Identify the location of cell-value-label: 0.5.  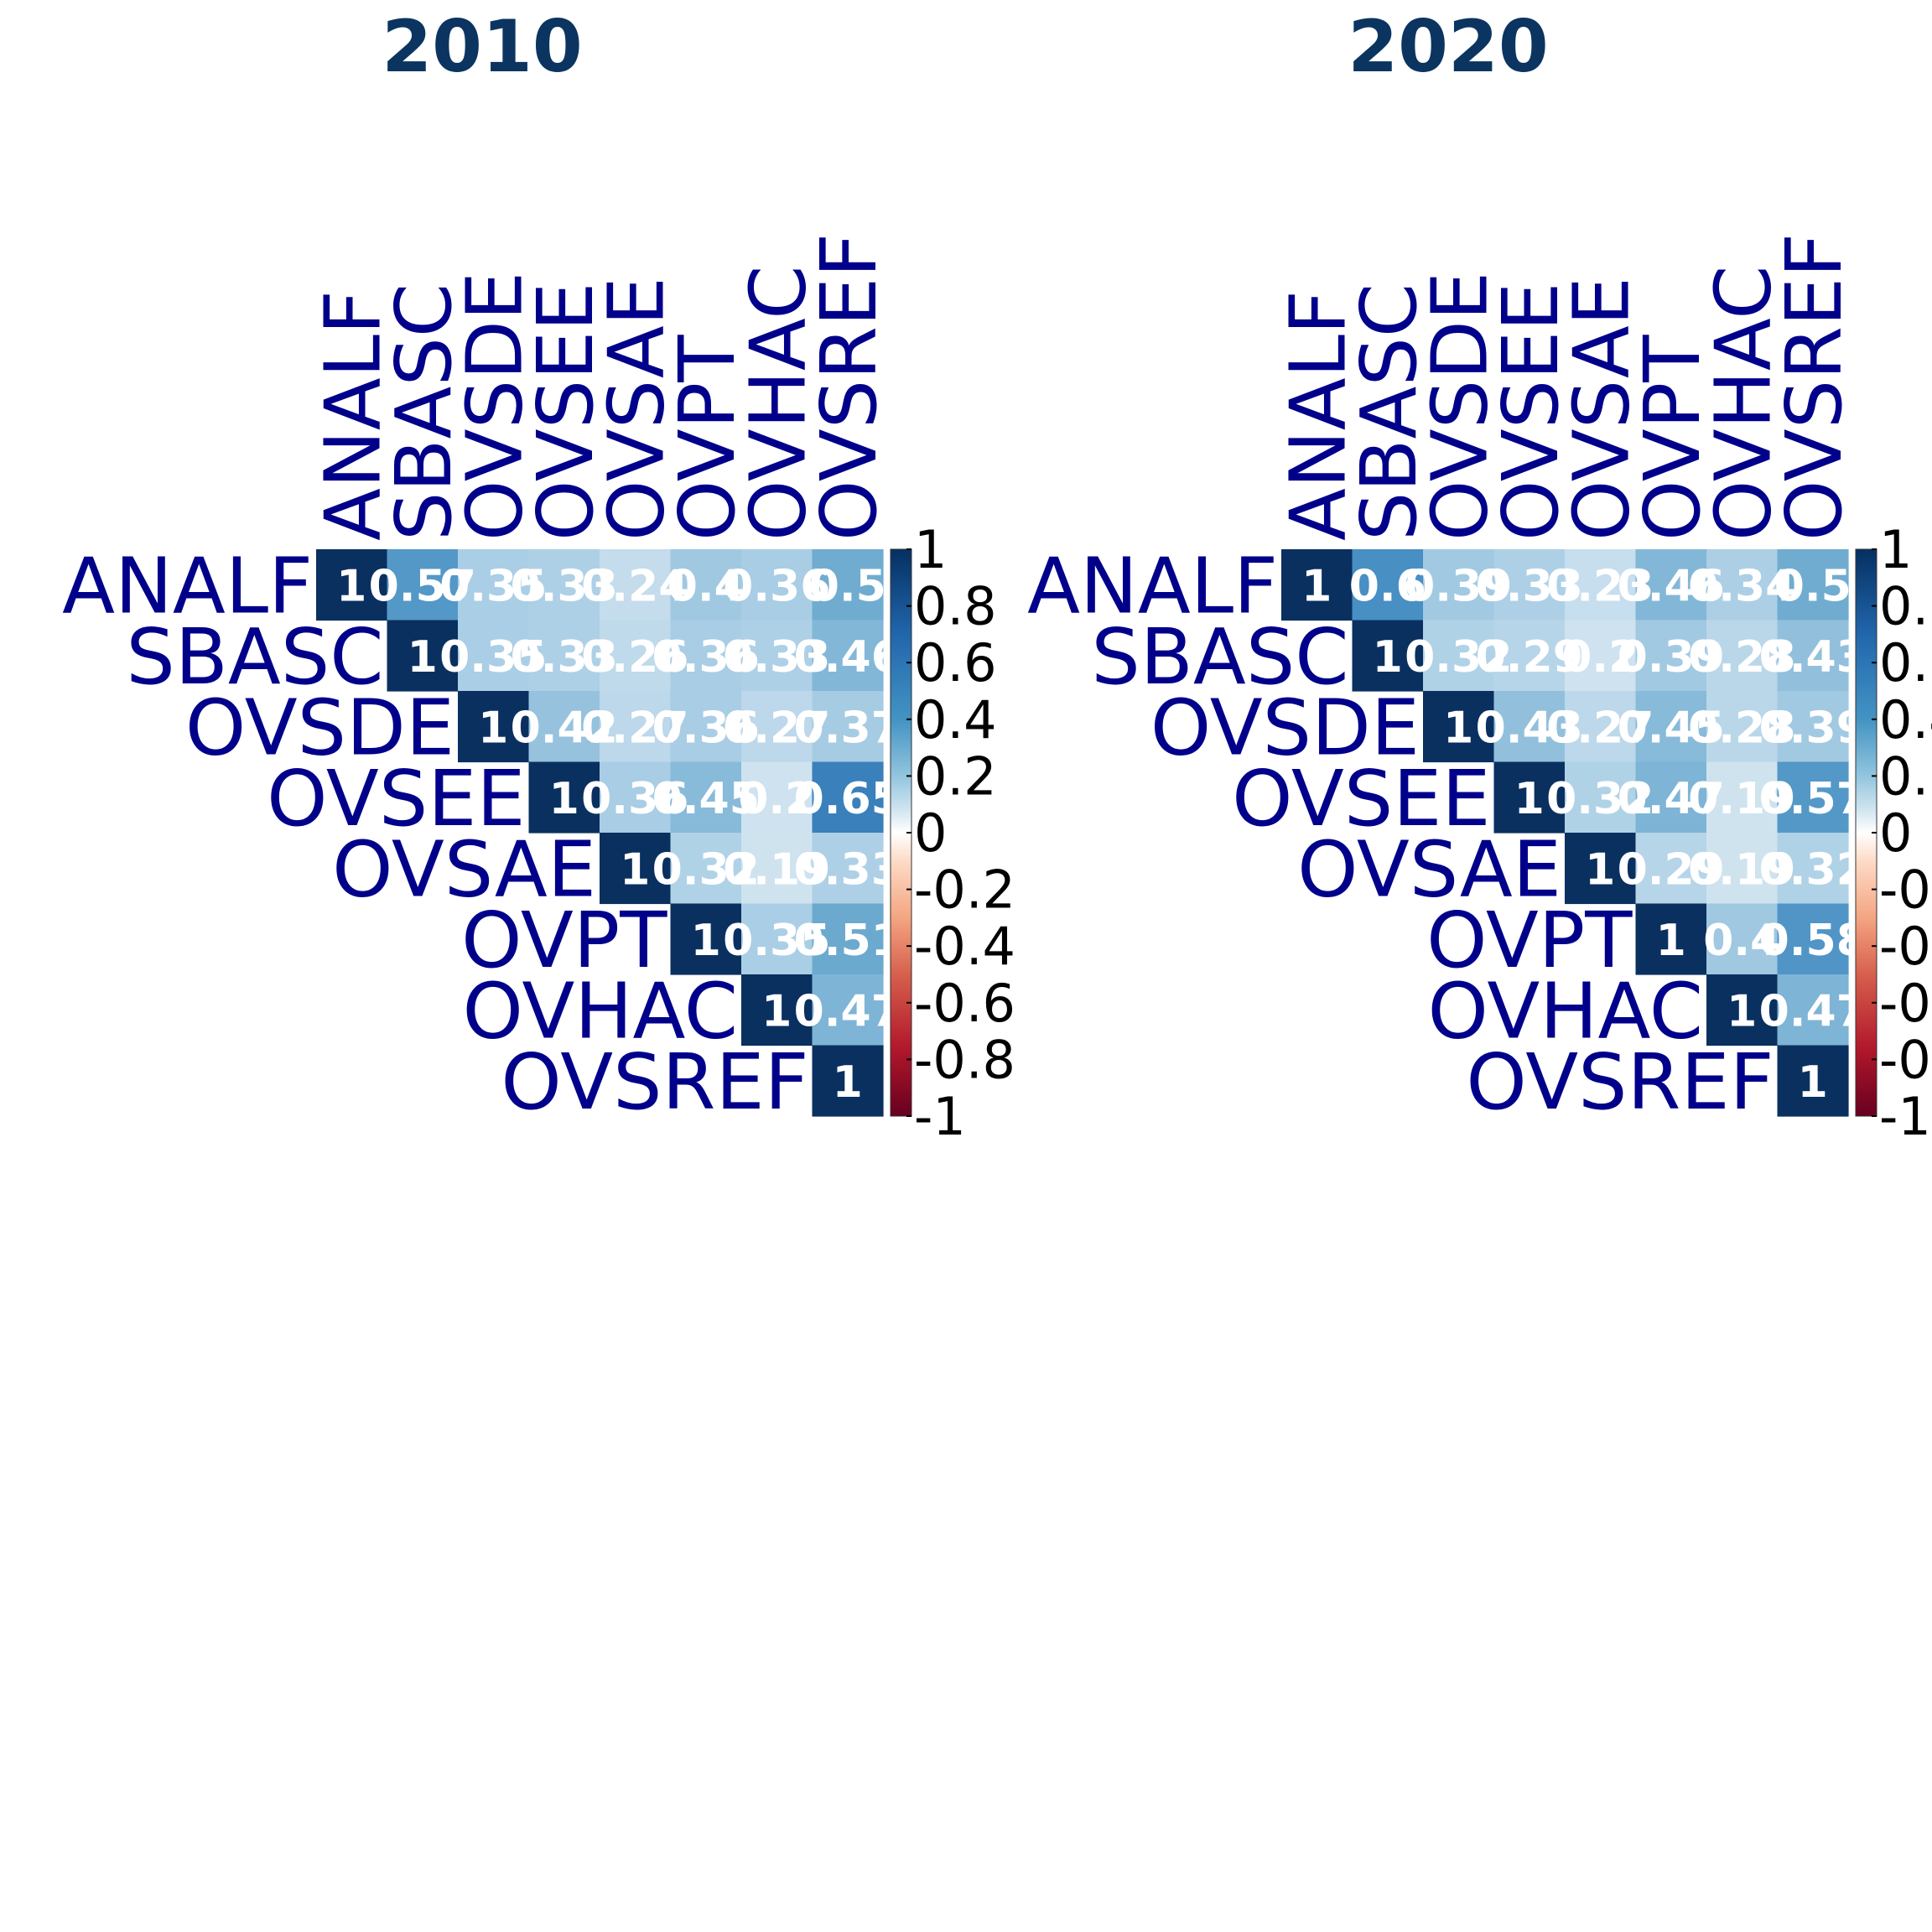
(1813, 586).